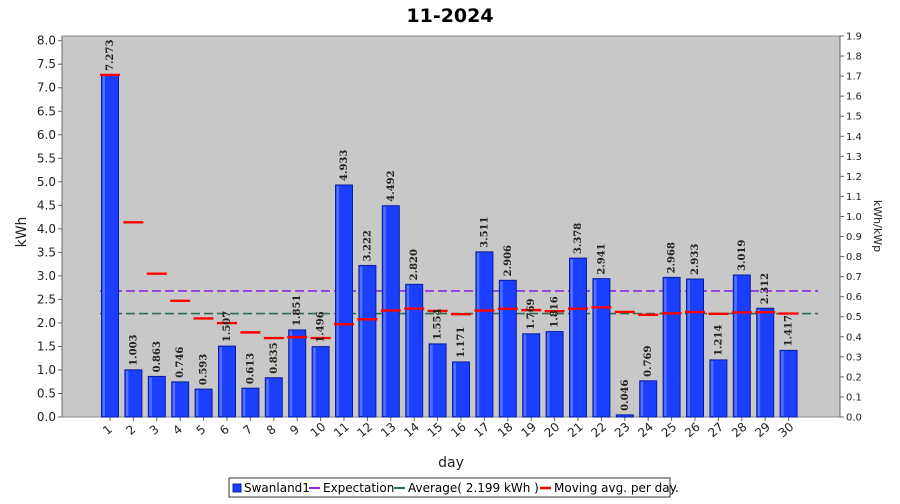 Image resolution: width=900 pixels, height=504 pixels. What do you see at coordinates (616, 488) in the screenshot?
I see `legend-label-moving-avg: Moving avg. per day.` at bounding box center [616, 488].